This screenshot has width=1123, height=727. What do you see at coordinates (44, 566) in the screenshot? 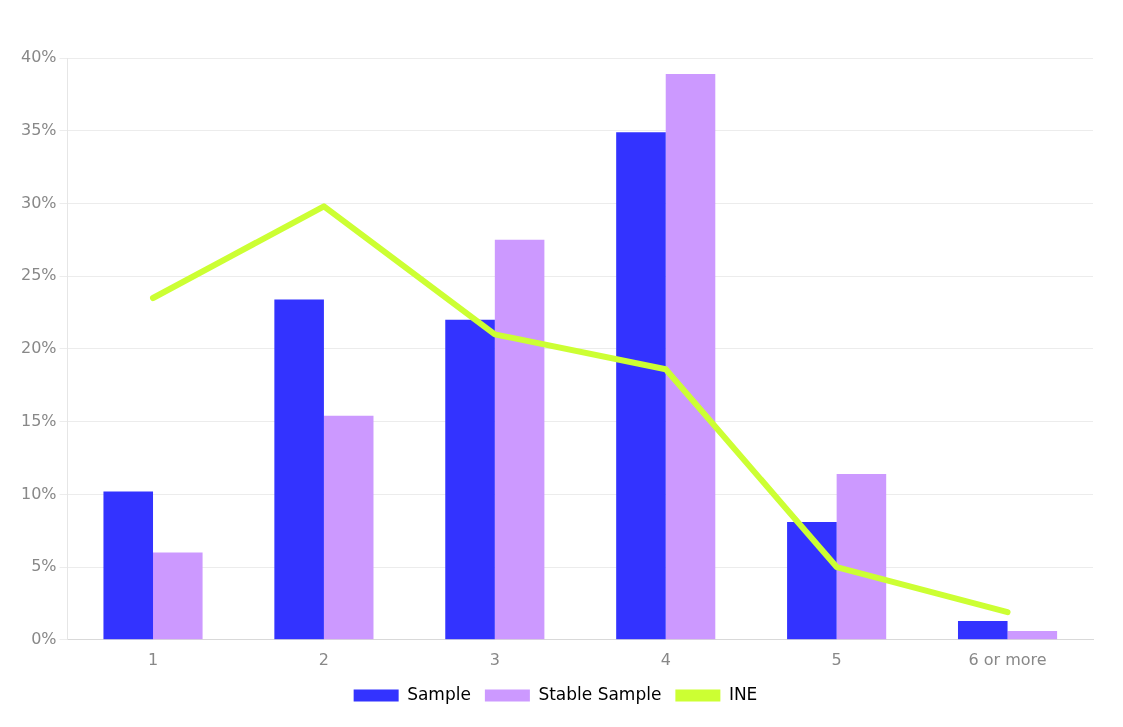
I see `y-tick-label: 5%` at bounding box center [44, 566].